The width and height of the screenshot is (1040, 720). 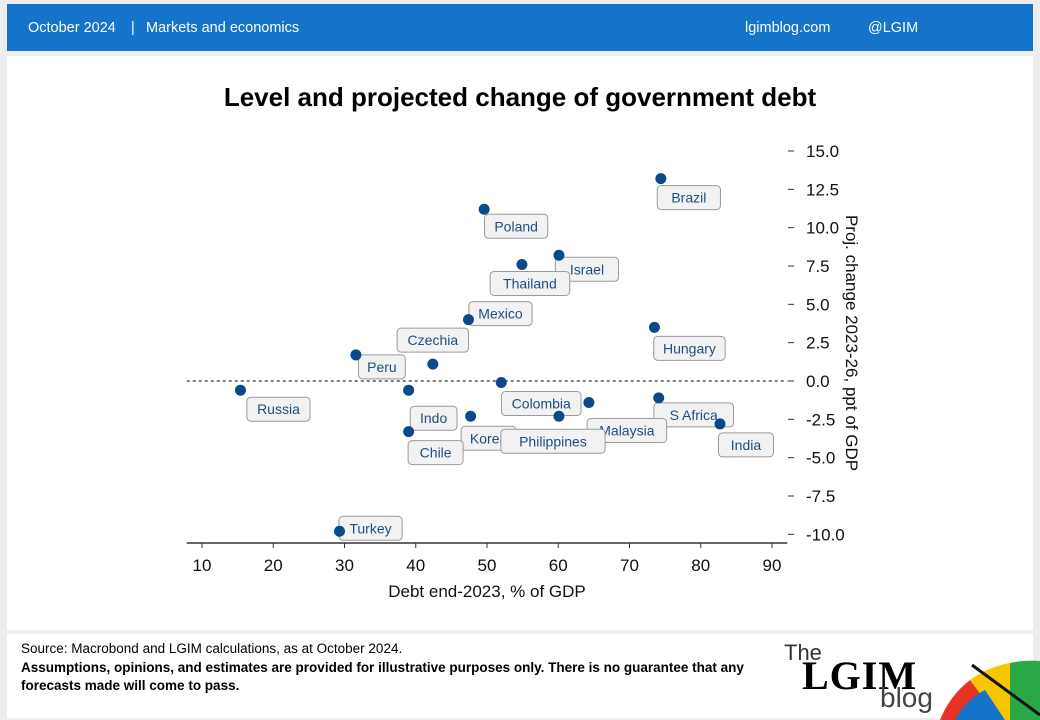 I want to click on point-indo, so click(x=409, y=390).